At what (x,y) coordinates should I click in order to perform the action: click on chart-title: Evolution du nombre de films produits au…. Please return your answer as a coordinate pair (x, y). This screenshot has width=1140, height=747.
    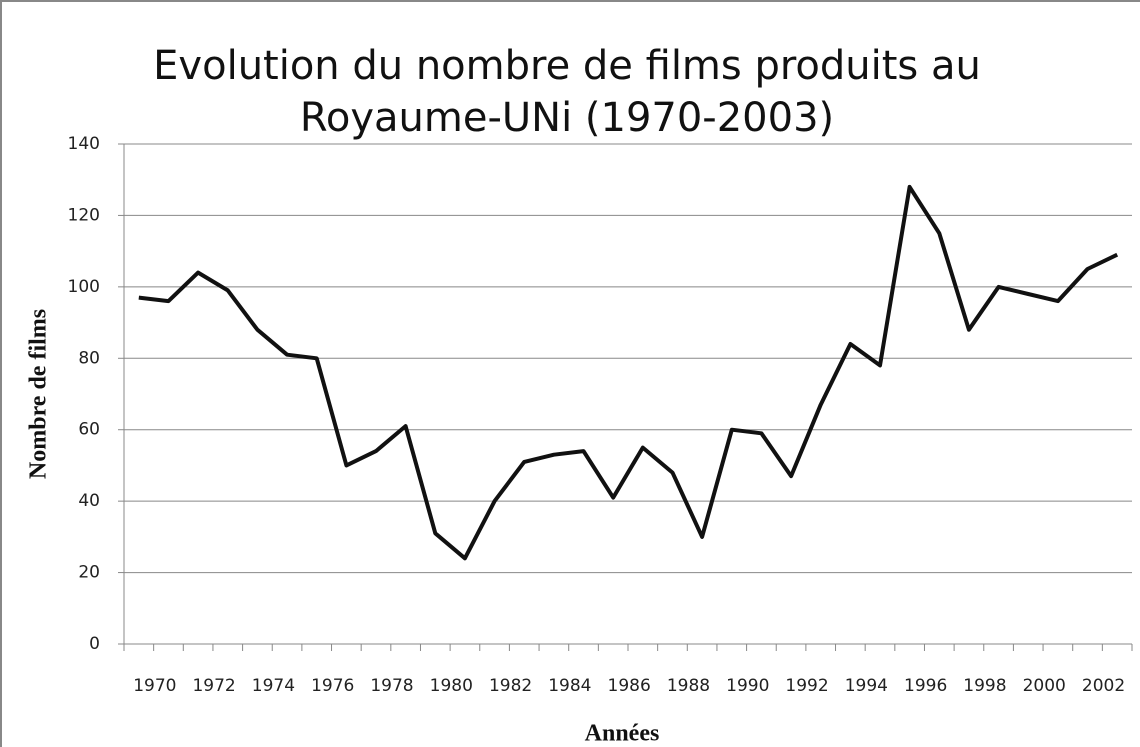
    Looking at the image, I should click on (567, 92).